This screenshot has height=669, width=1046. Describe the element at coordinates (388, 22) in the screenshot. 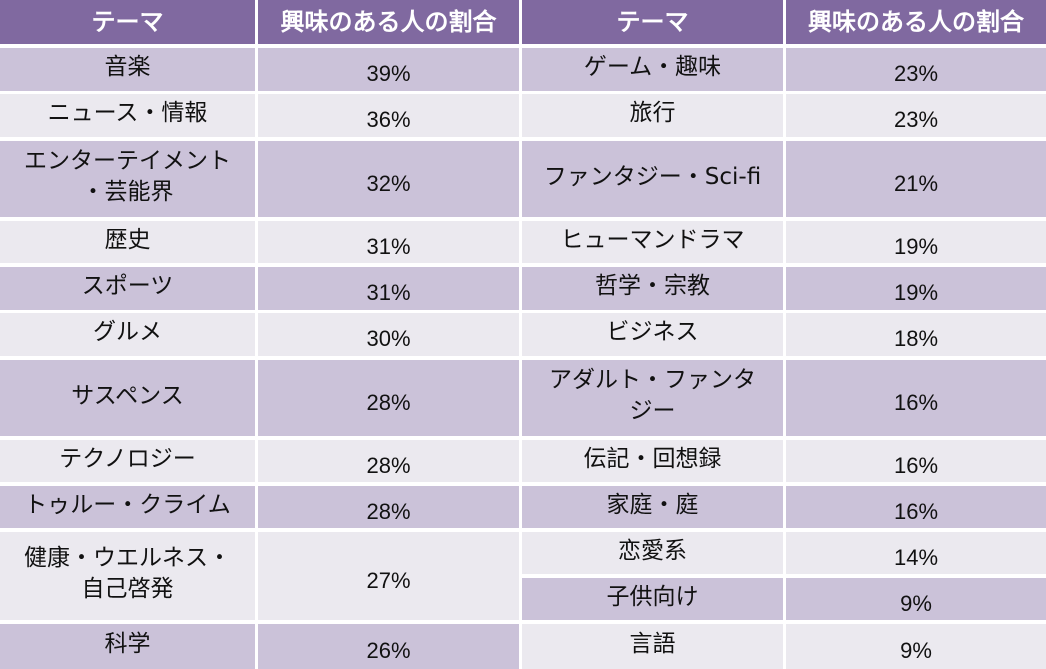

I see `header-ratio-left: 興味のある人の割合` at that location.